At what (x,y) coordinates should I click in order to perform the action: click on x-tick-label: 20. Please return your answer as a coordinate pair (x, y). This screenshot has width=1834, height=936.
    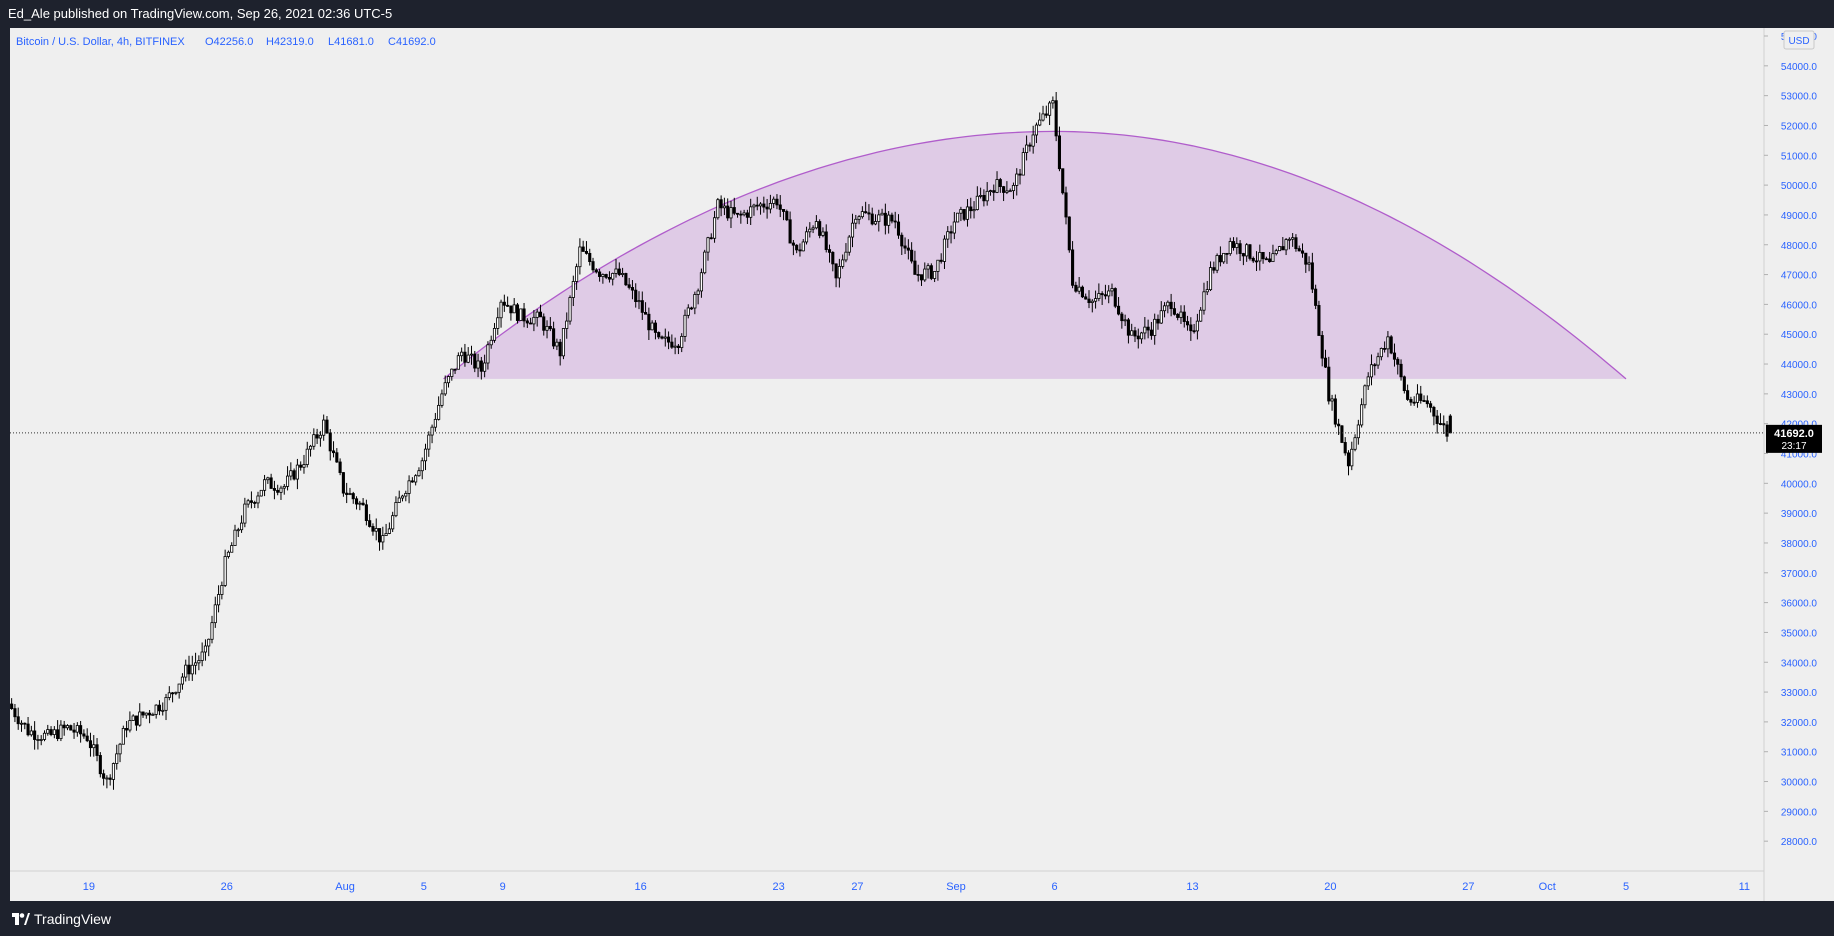
    Looking at the image, I should click on (1330, 887).